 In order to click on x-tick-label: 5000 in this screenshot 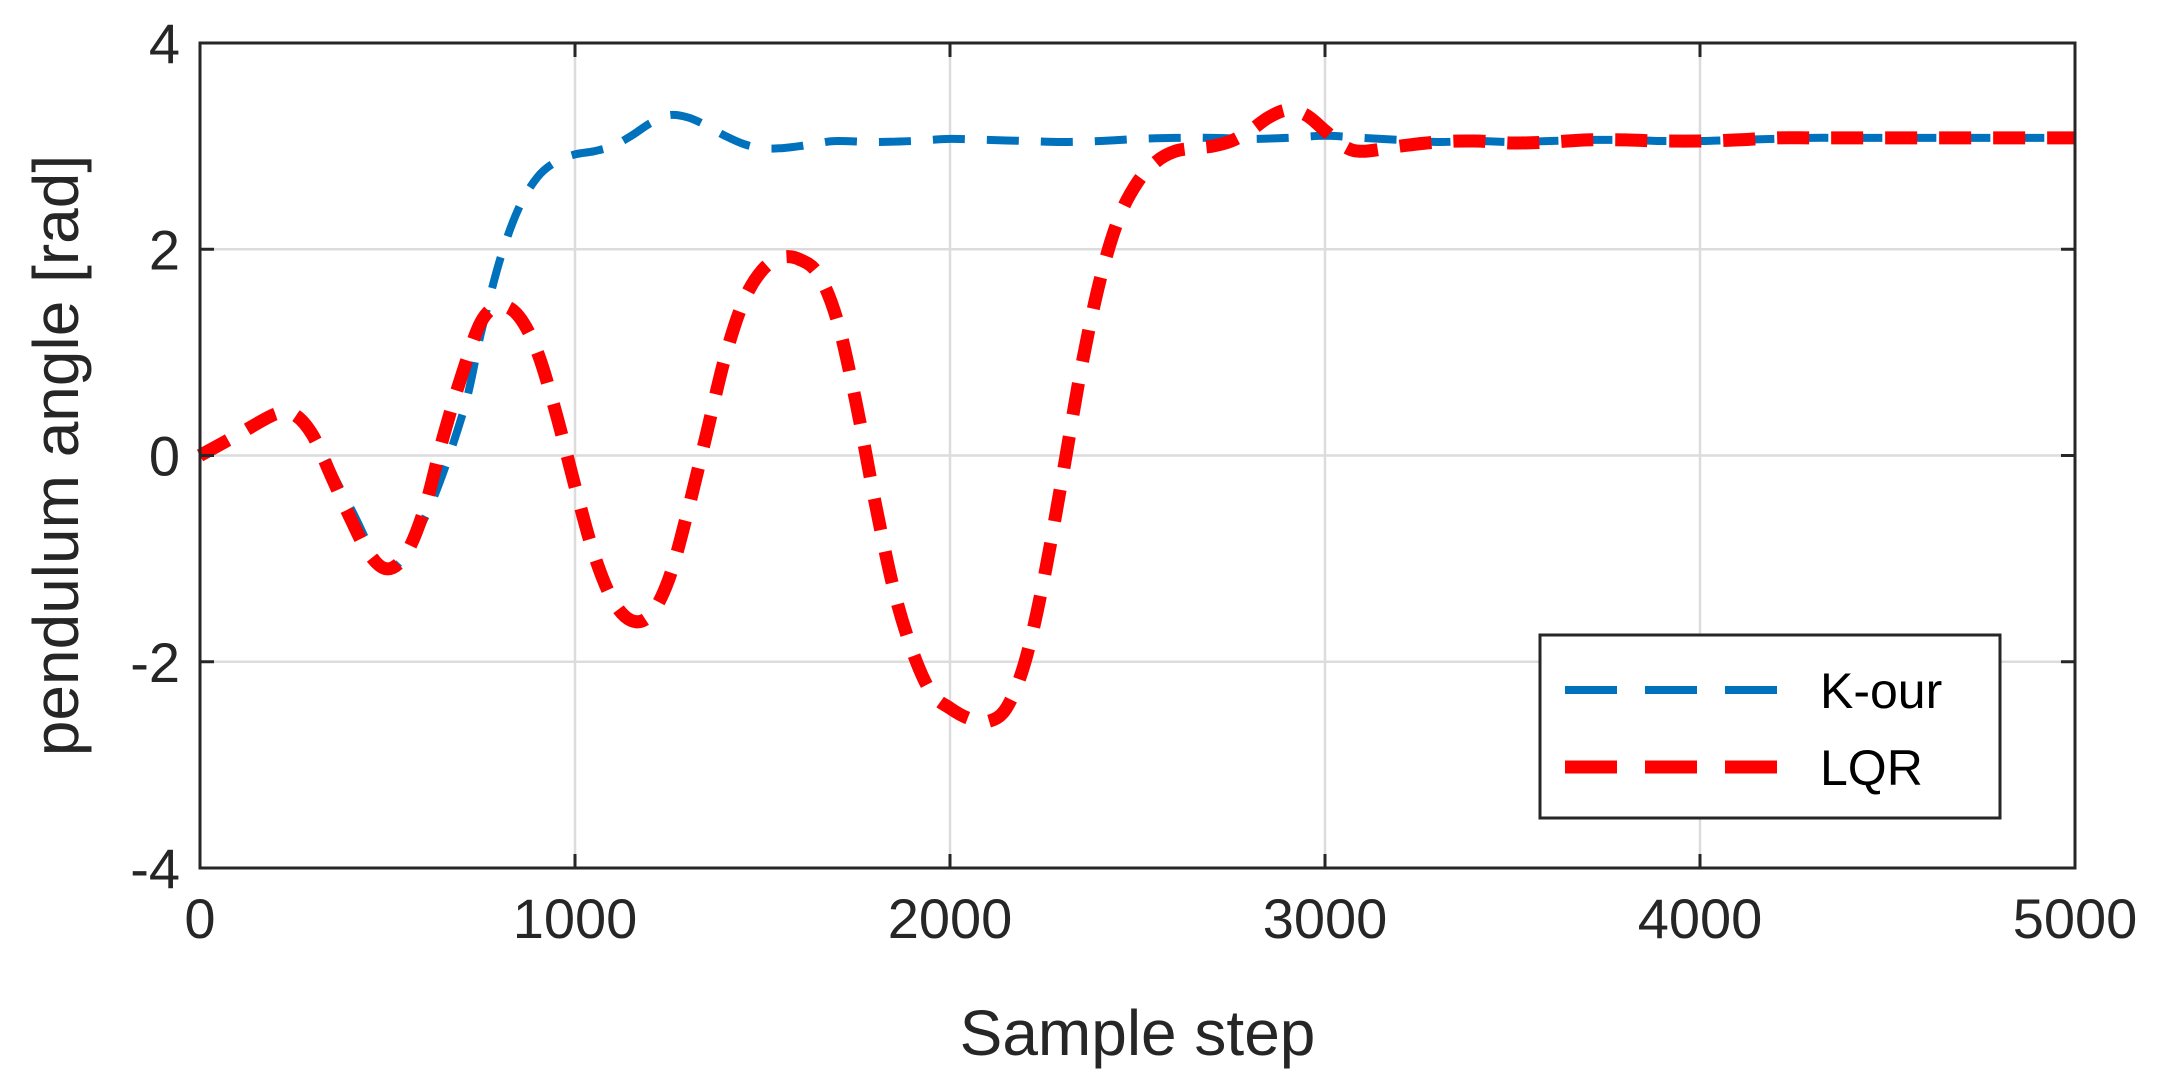, I will do `click(2075, 918)`.